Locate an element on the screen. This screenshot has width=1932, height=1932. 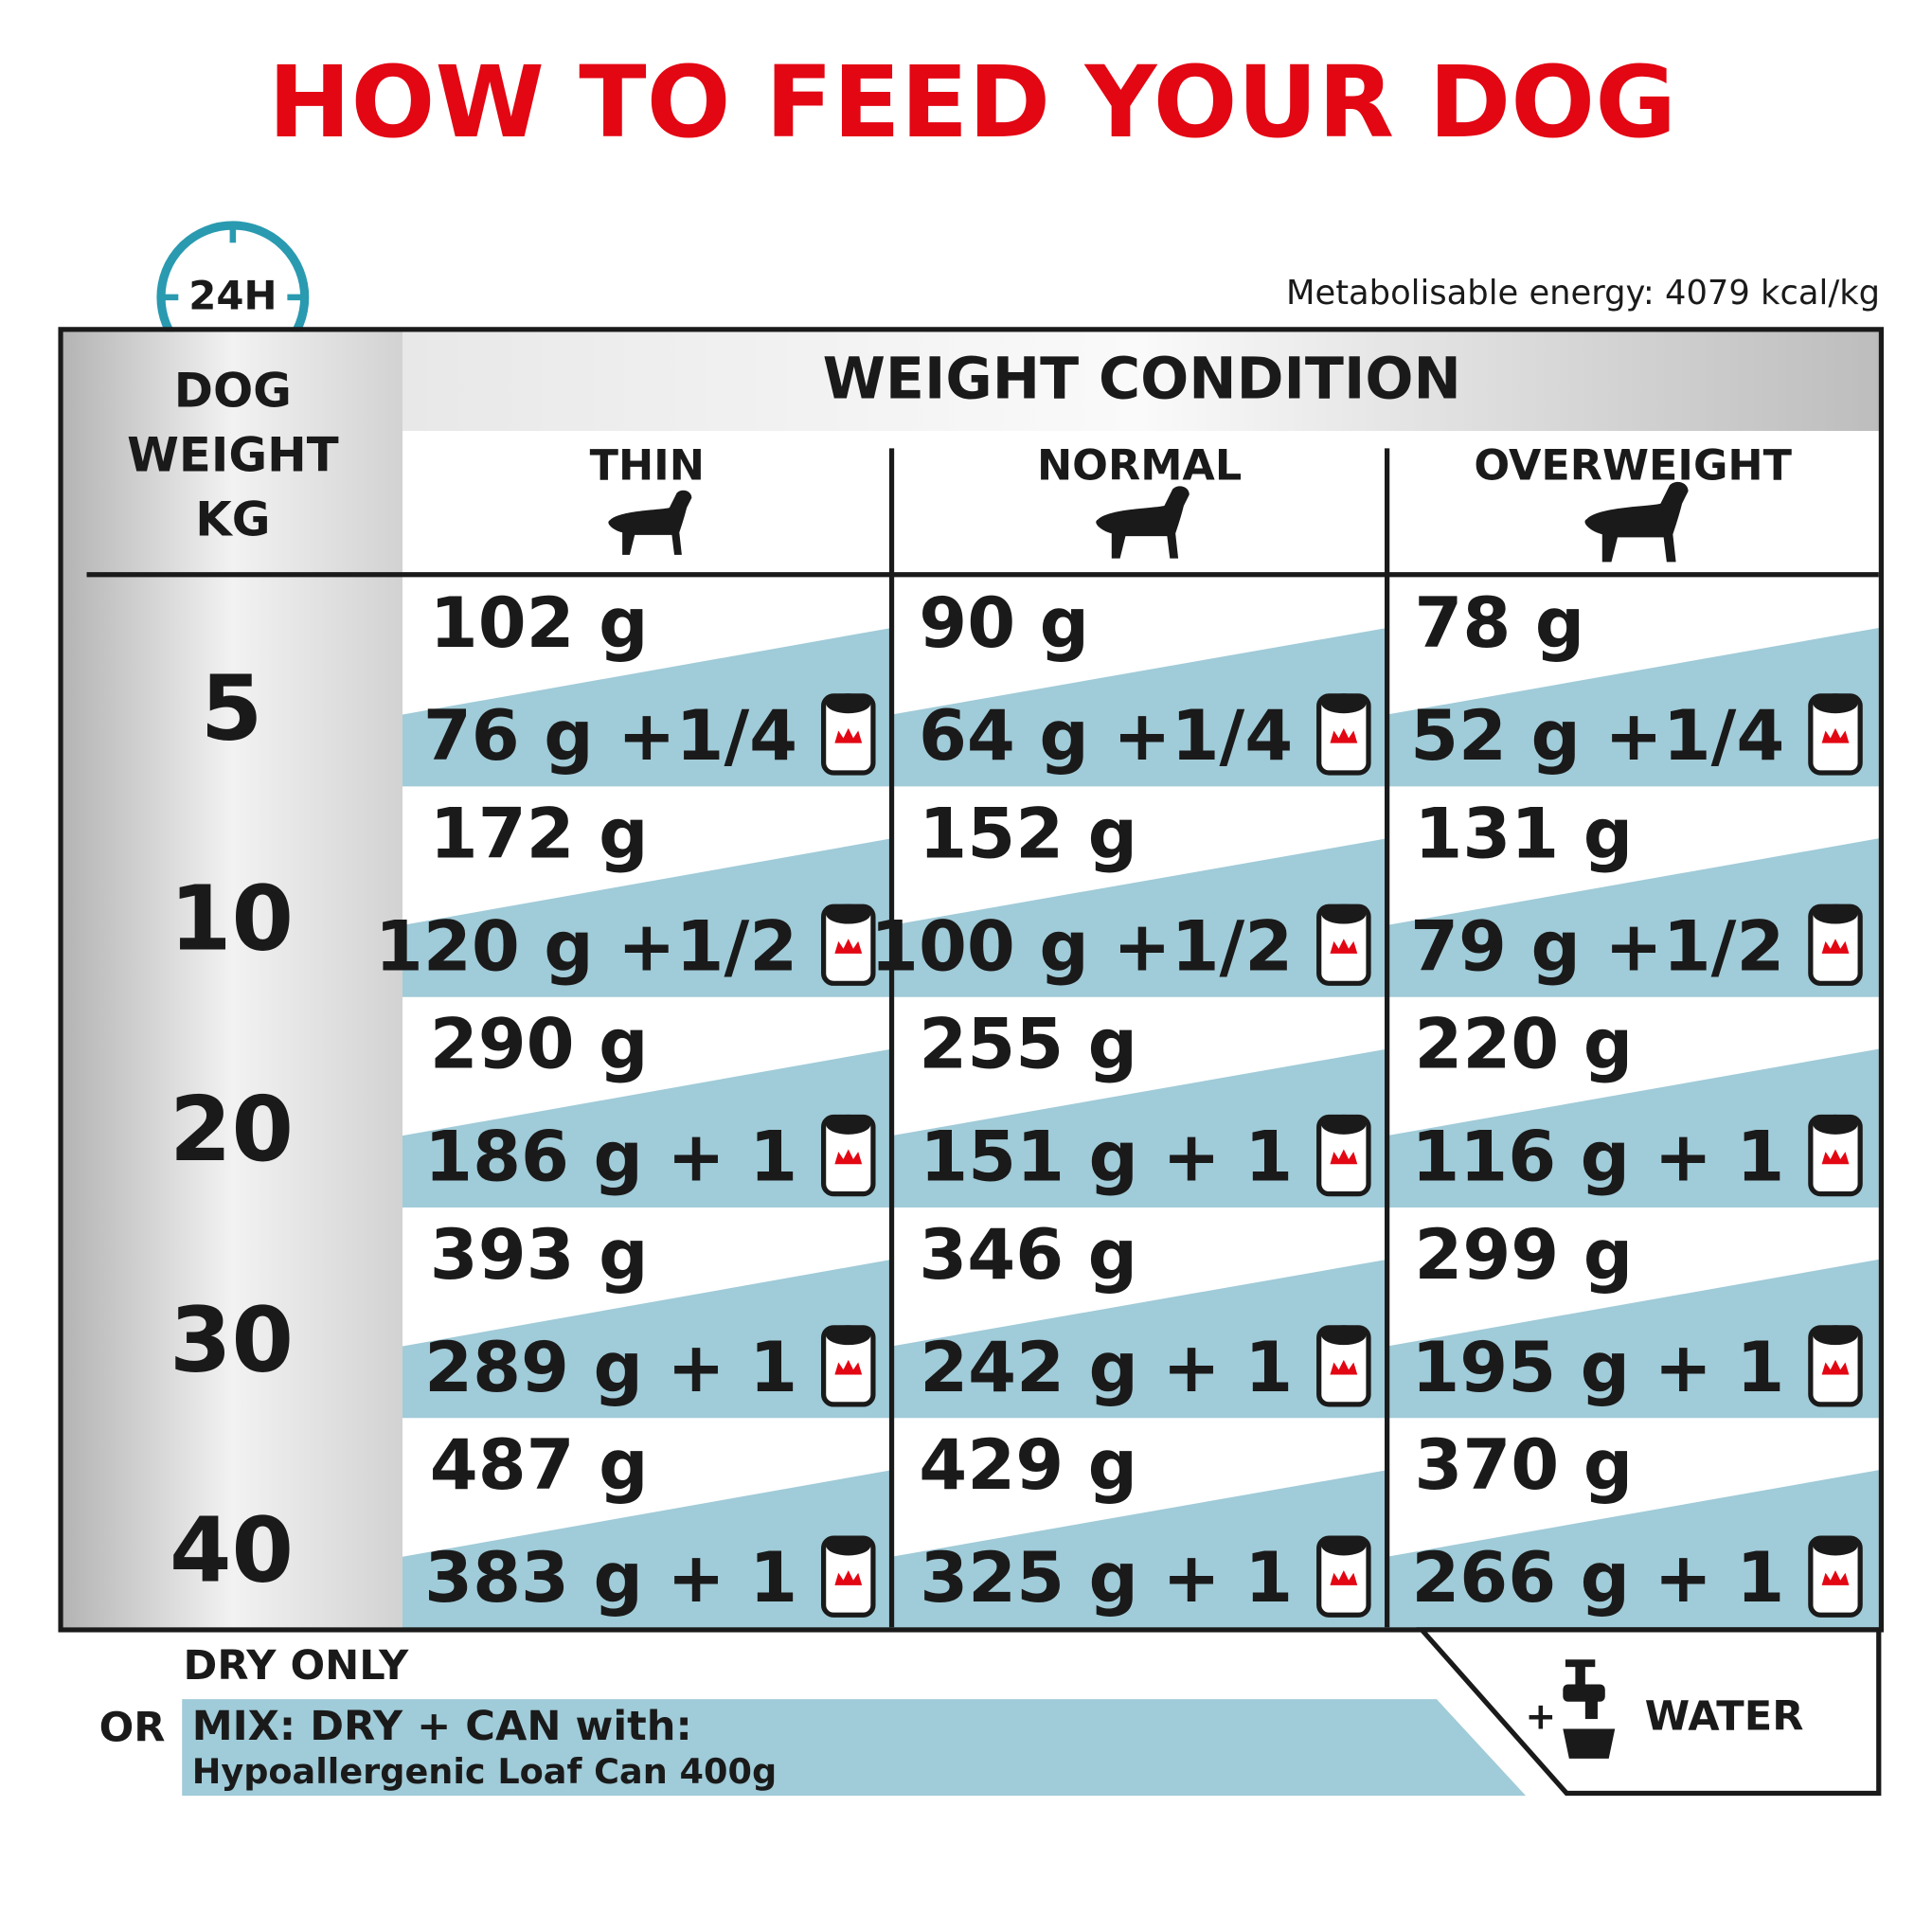
dry-amount: 299 g is located at coordinates (1523, 1255).